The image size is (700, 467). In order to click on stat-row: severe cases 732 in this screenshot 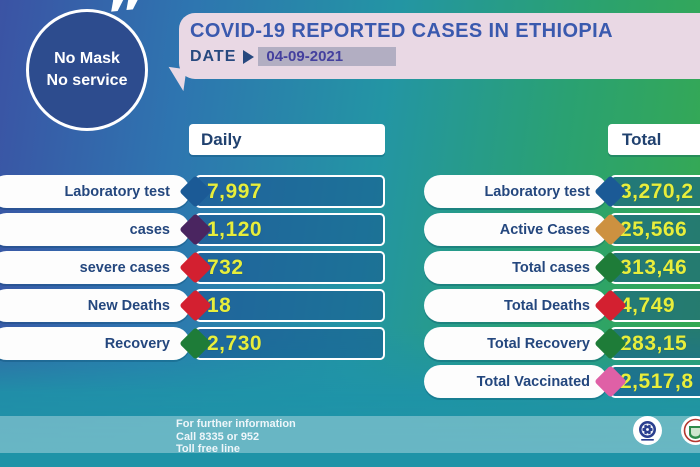, I will do `click(350, 267)`.